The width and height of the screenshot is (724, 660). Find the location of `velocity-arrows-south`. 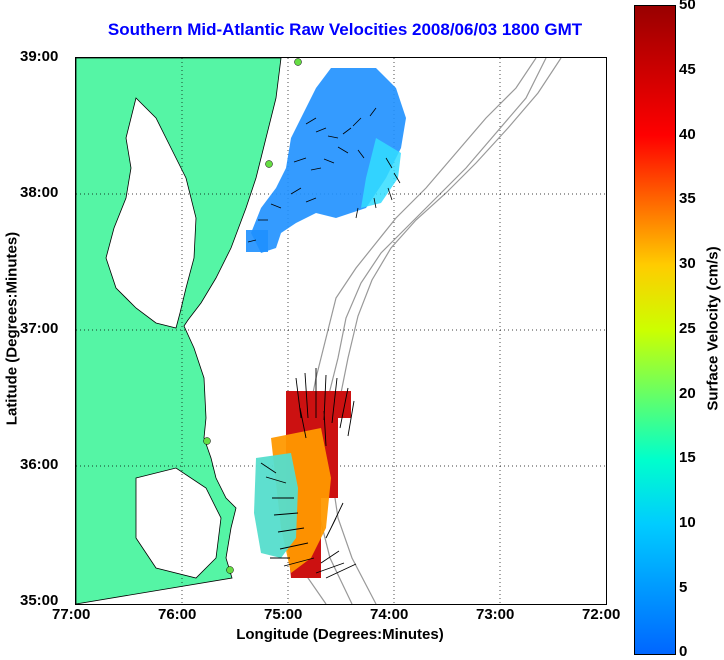

velocity-arrows-south is located at coordinates (308, 473).